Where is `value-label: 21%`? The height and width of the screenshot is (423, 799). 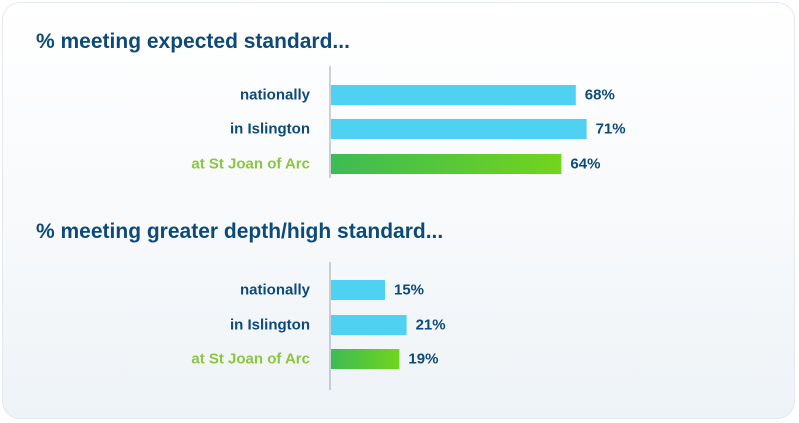
value-label: 21% is located at coordinates (431, 325).